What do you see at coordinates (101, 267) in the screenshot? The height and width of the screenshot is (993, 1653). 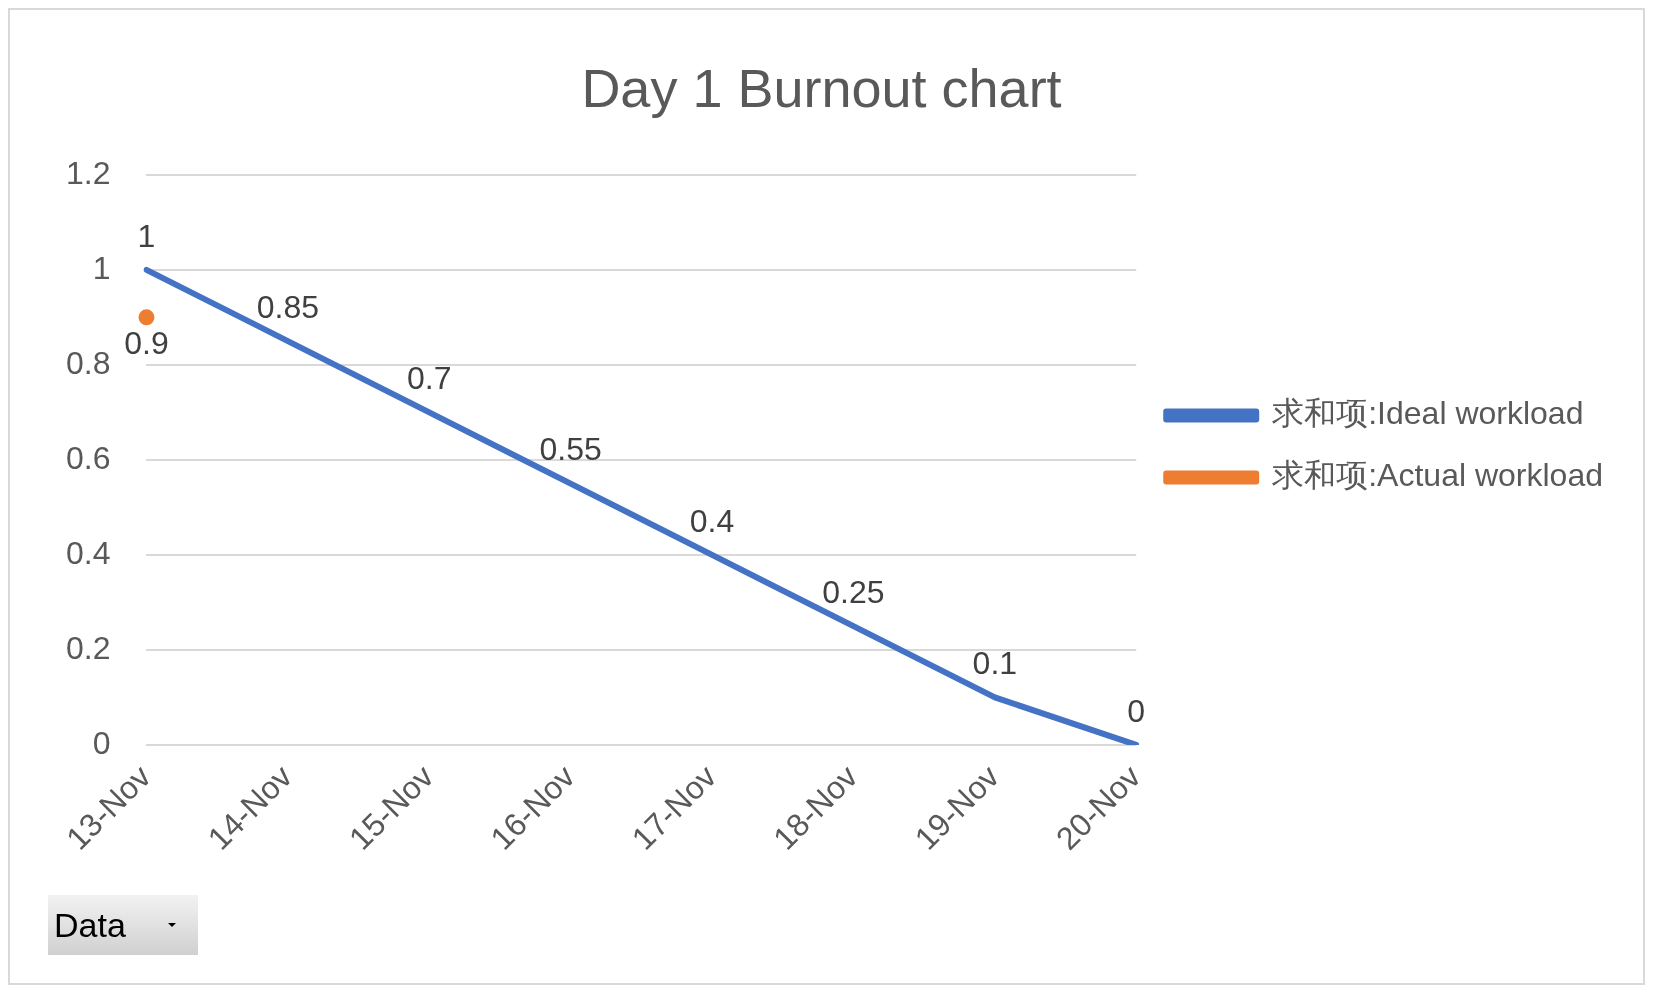 I see `y-tick-label: 1` at bounding box center [101, 267].